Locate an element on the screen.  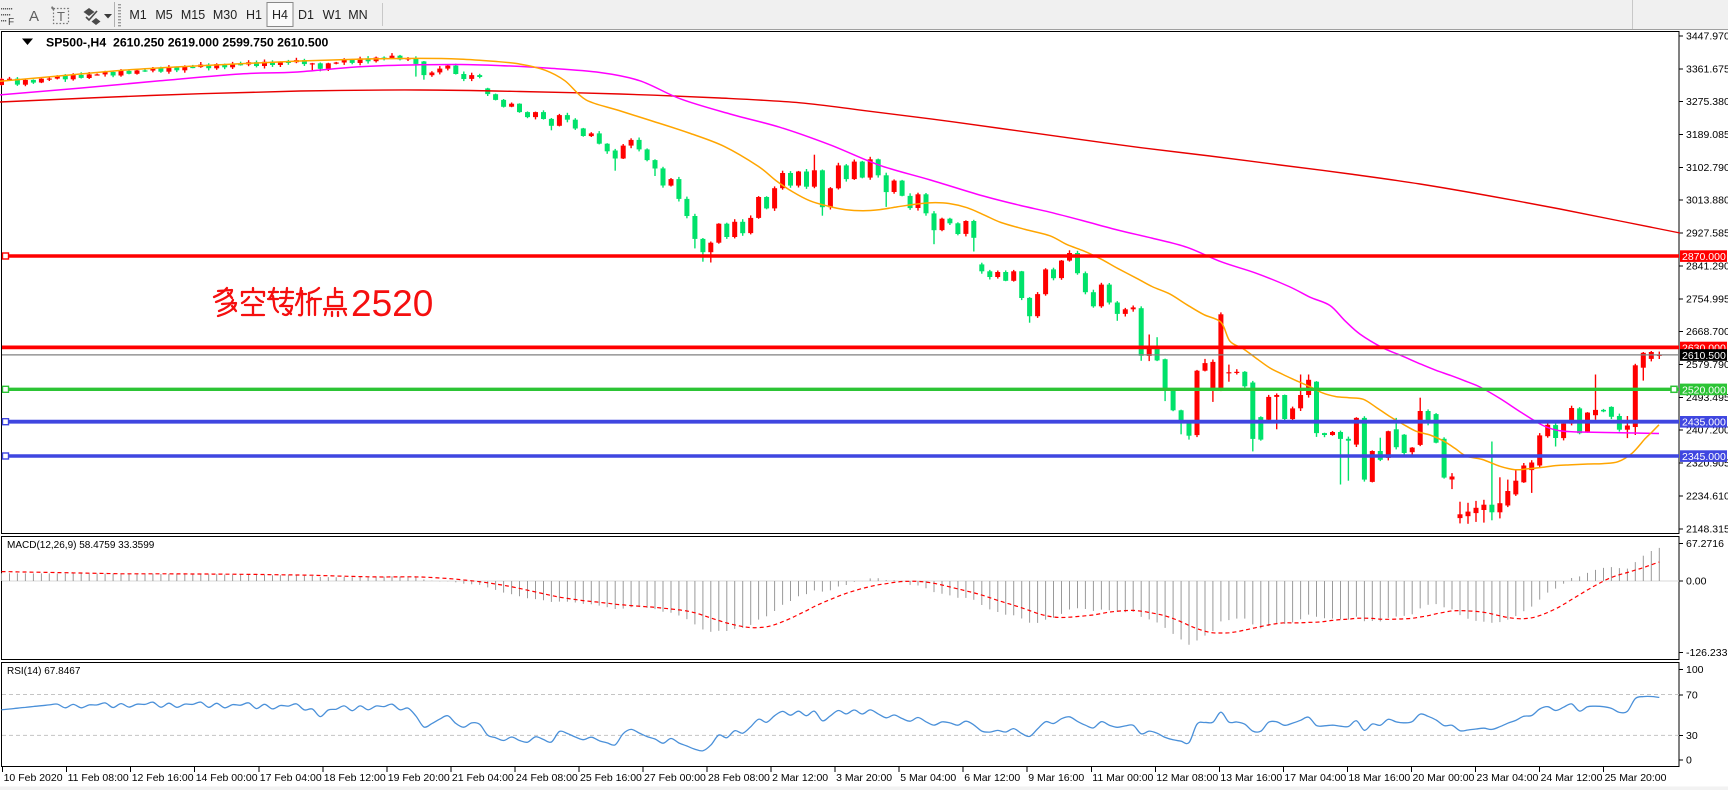
svg-text: 21 Feb 04:00 is located at coordinates (483, 778).